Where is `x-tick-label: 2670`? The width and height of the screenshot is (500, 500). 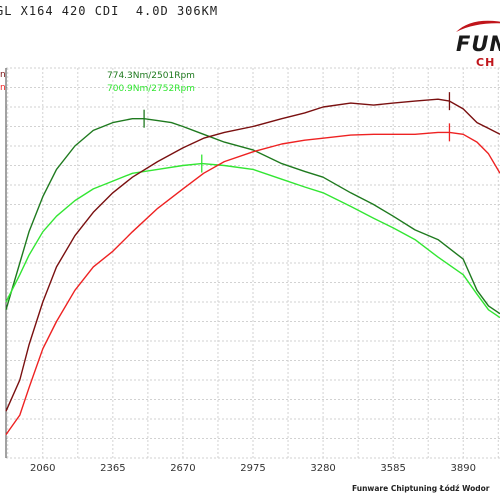
x-tick-label: 2670 is located at coordinates (182, 468).